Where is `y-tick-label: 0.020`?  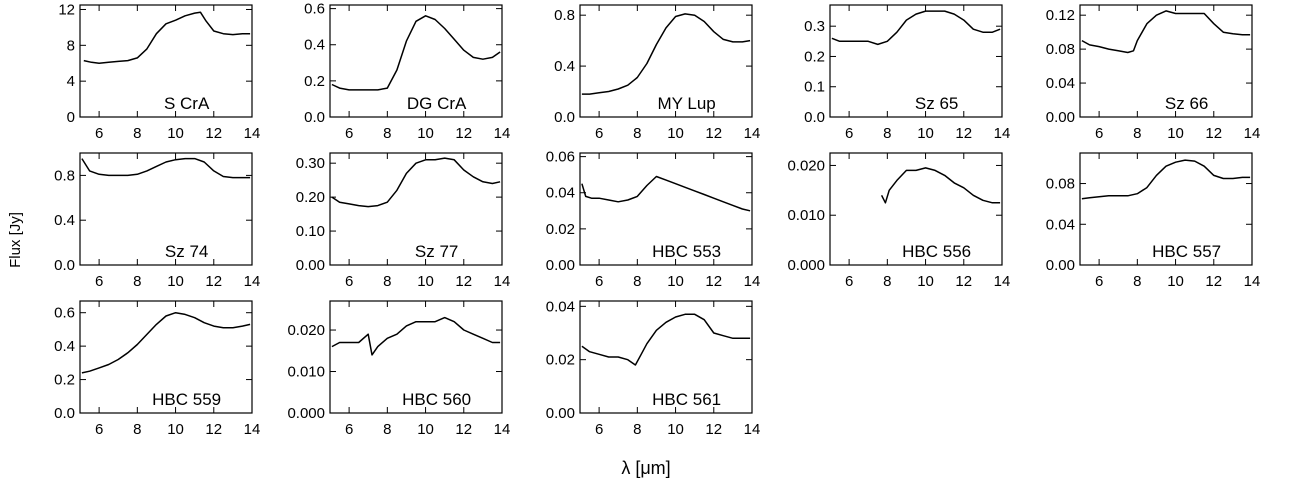
y-tick-label: 0.020 is located at coordinates (806, 165).